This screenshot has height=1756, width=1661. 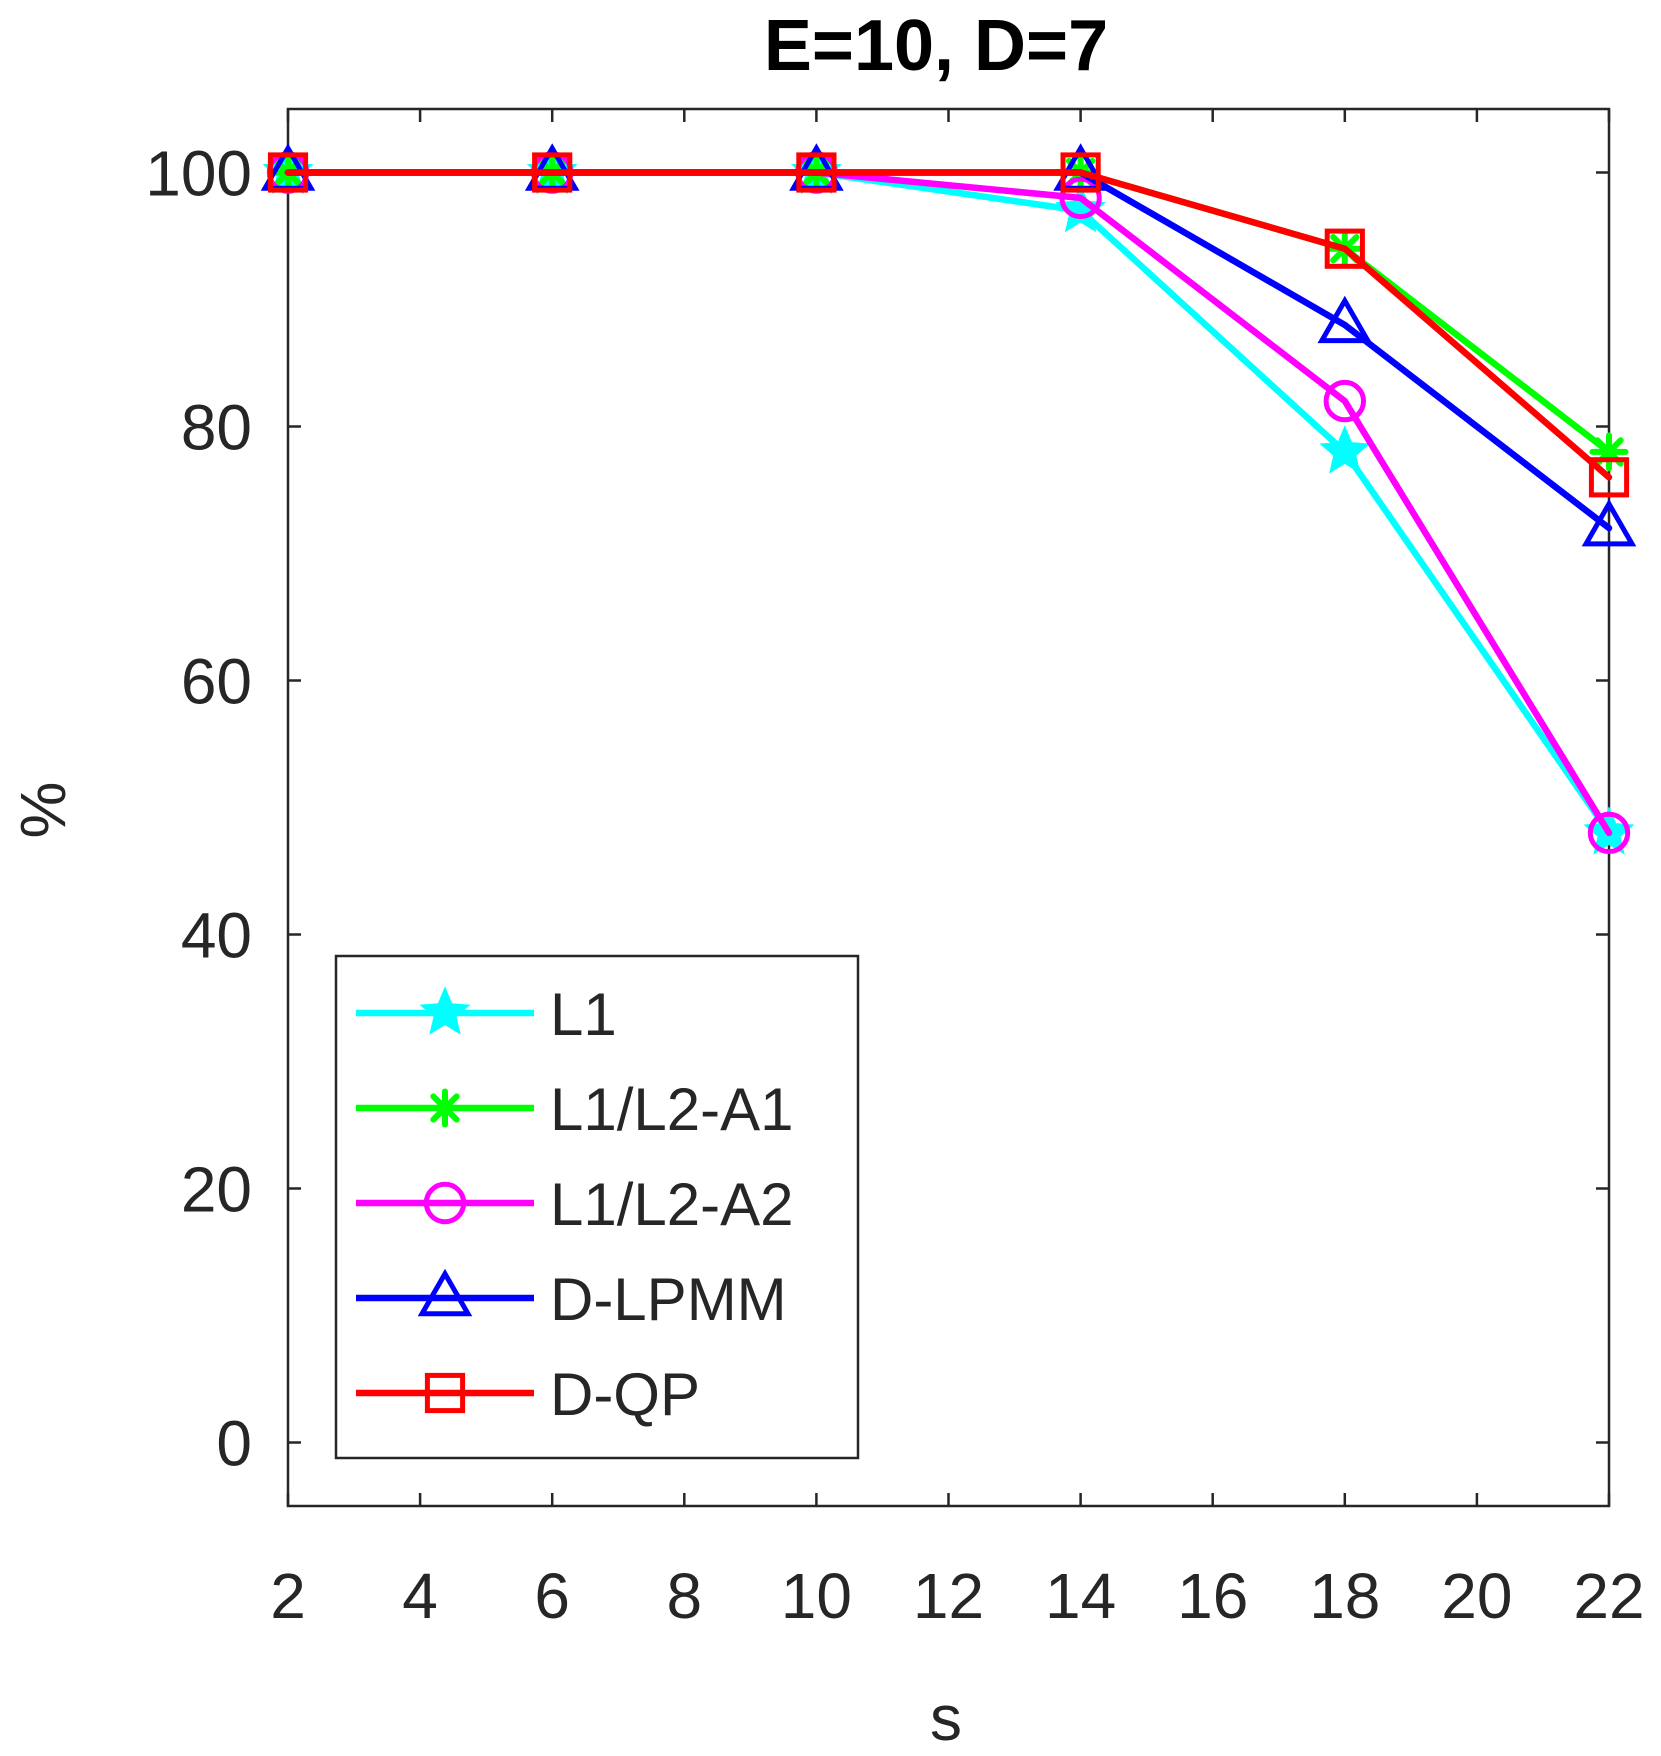 I want to click on x-axis-label: s, so click(x=946, y=1716).